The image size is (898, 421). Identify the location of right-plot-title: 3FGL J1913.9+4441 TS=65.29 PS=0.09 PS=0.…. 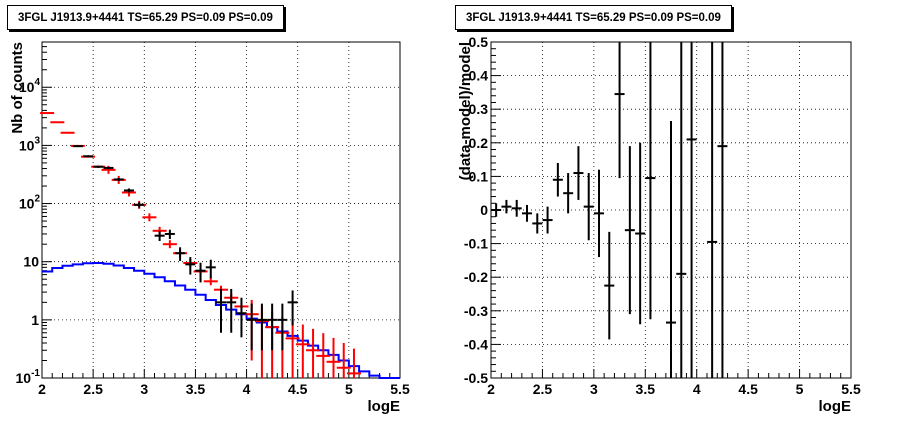
(593, 17).